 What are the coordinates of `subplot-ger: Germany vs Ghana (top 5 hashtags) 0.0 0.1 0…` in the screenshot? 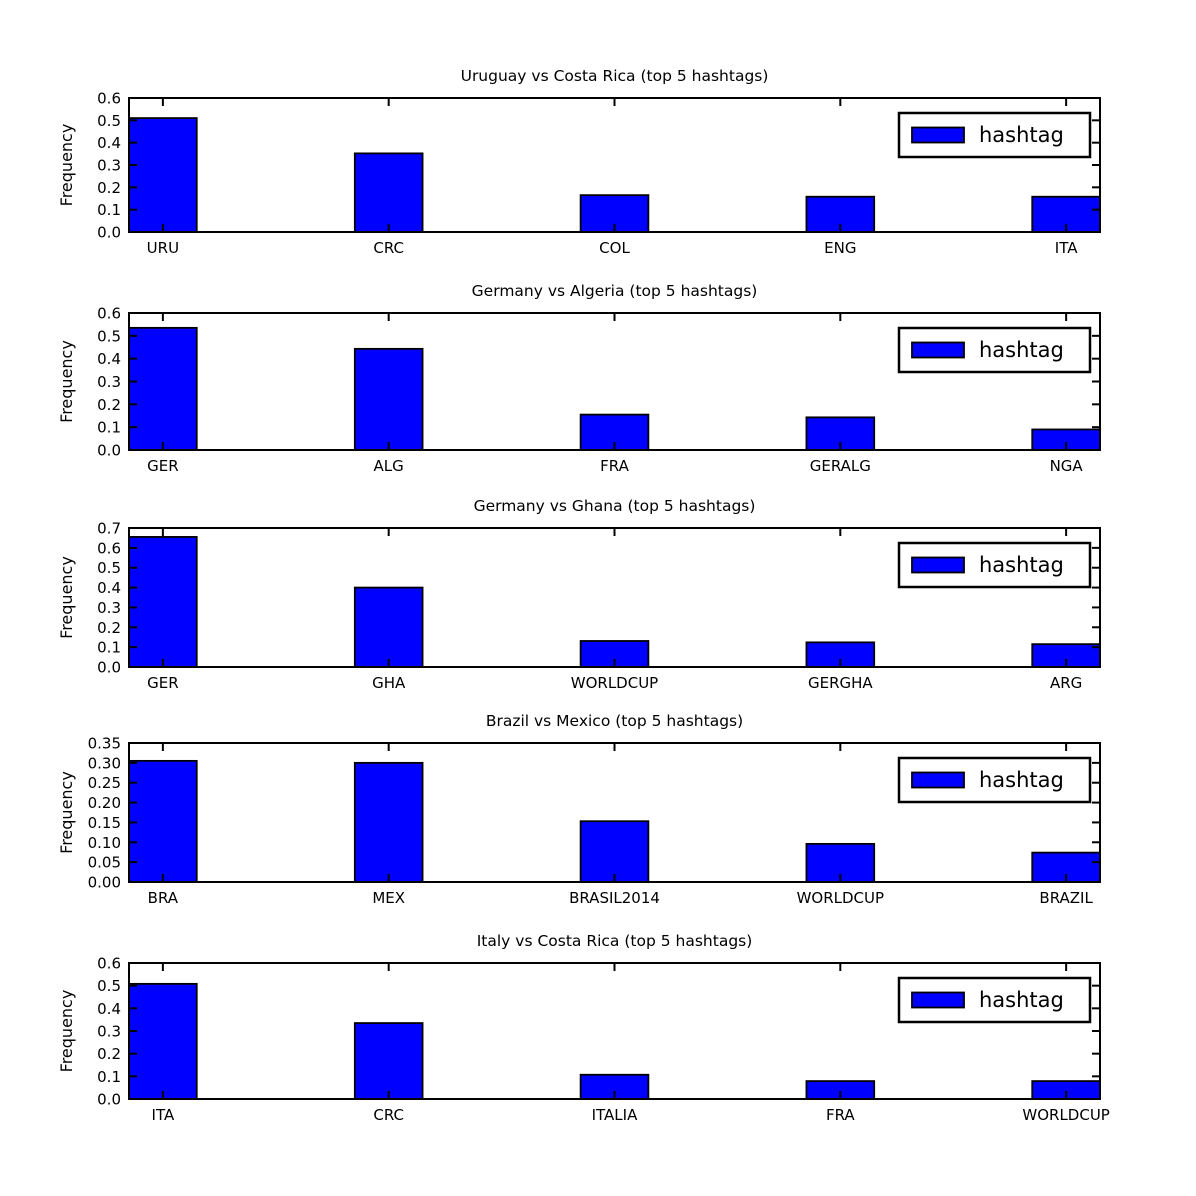 It's located at (579, 594).